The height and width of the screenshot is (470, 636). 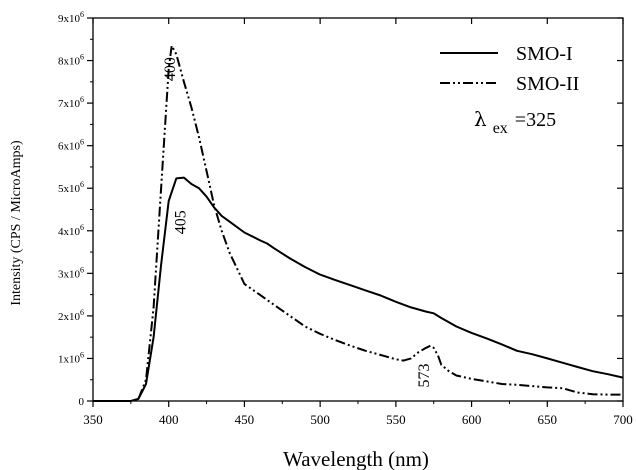 I want to click on x-axis-title: Wavelength (nm), so click(x=356, y=458).